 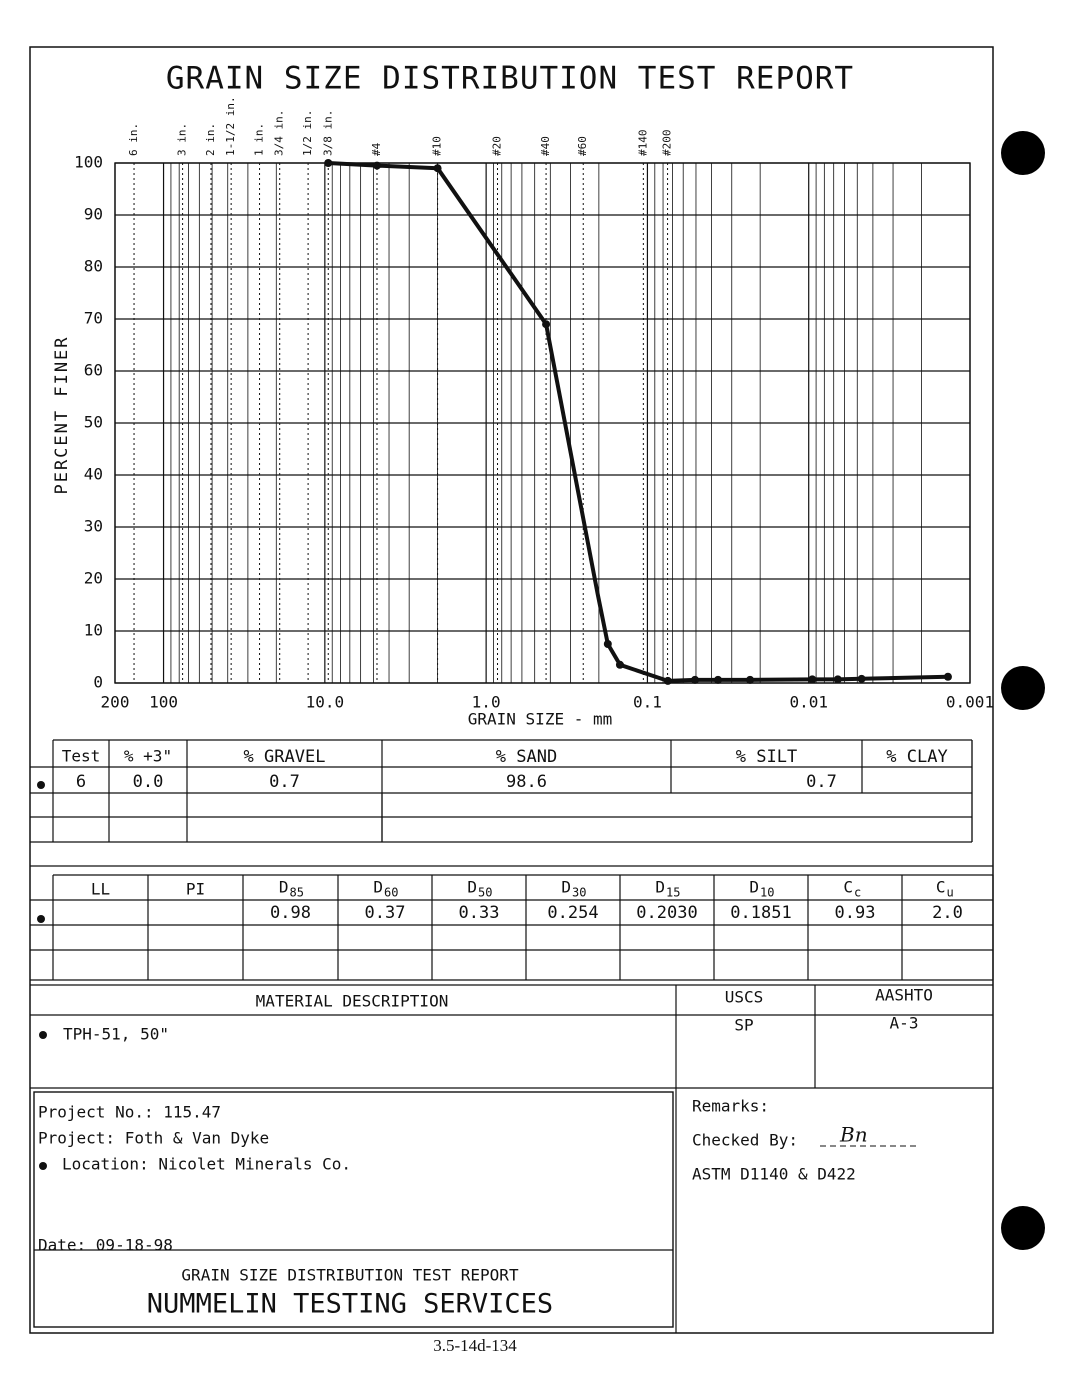 What do you see at coordinates (857, 893) in the screenshot?
I see `table-header-subscript: c` at bounding box center [857, 893].